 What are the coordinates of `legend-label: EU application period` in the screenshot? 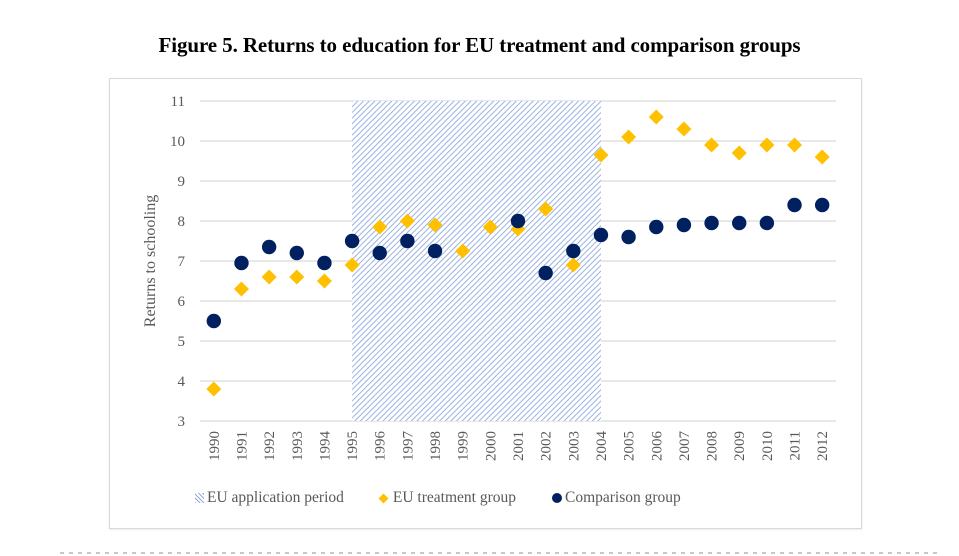 It's located at (275, 497).